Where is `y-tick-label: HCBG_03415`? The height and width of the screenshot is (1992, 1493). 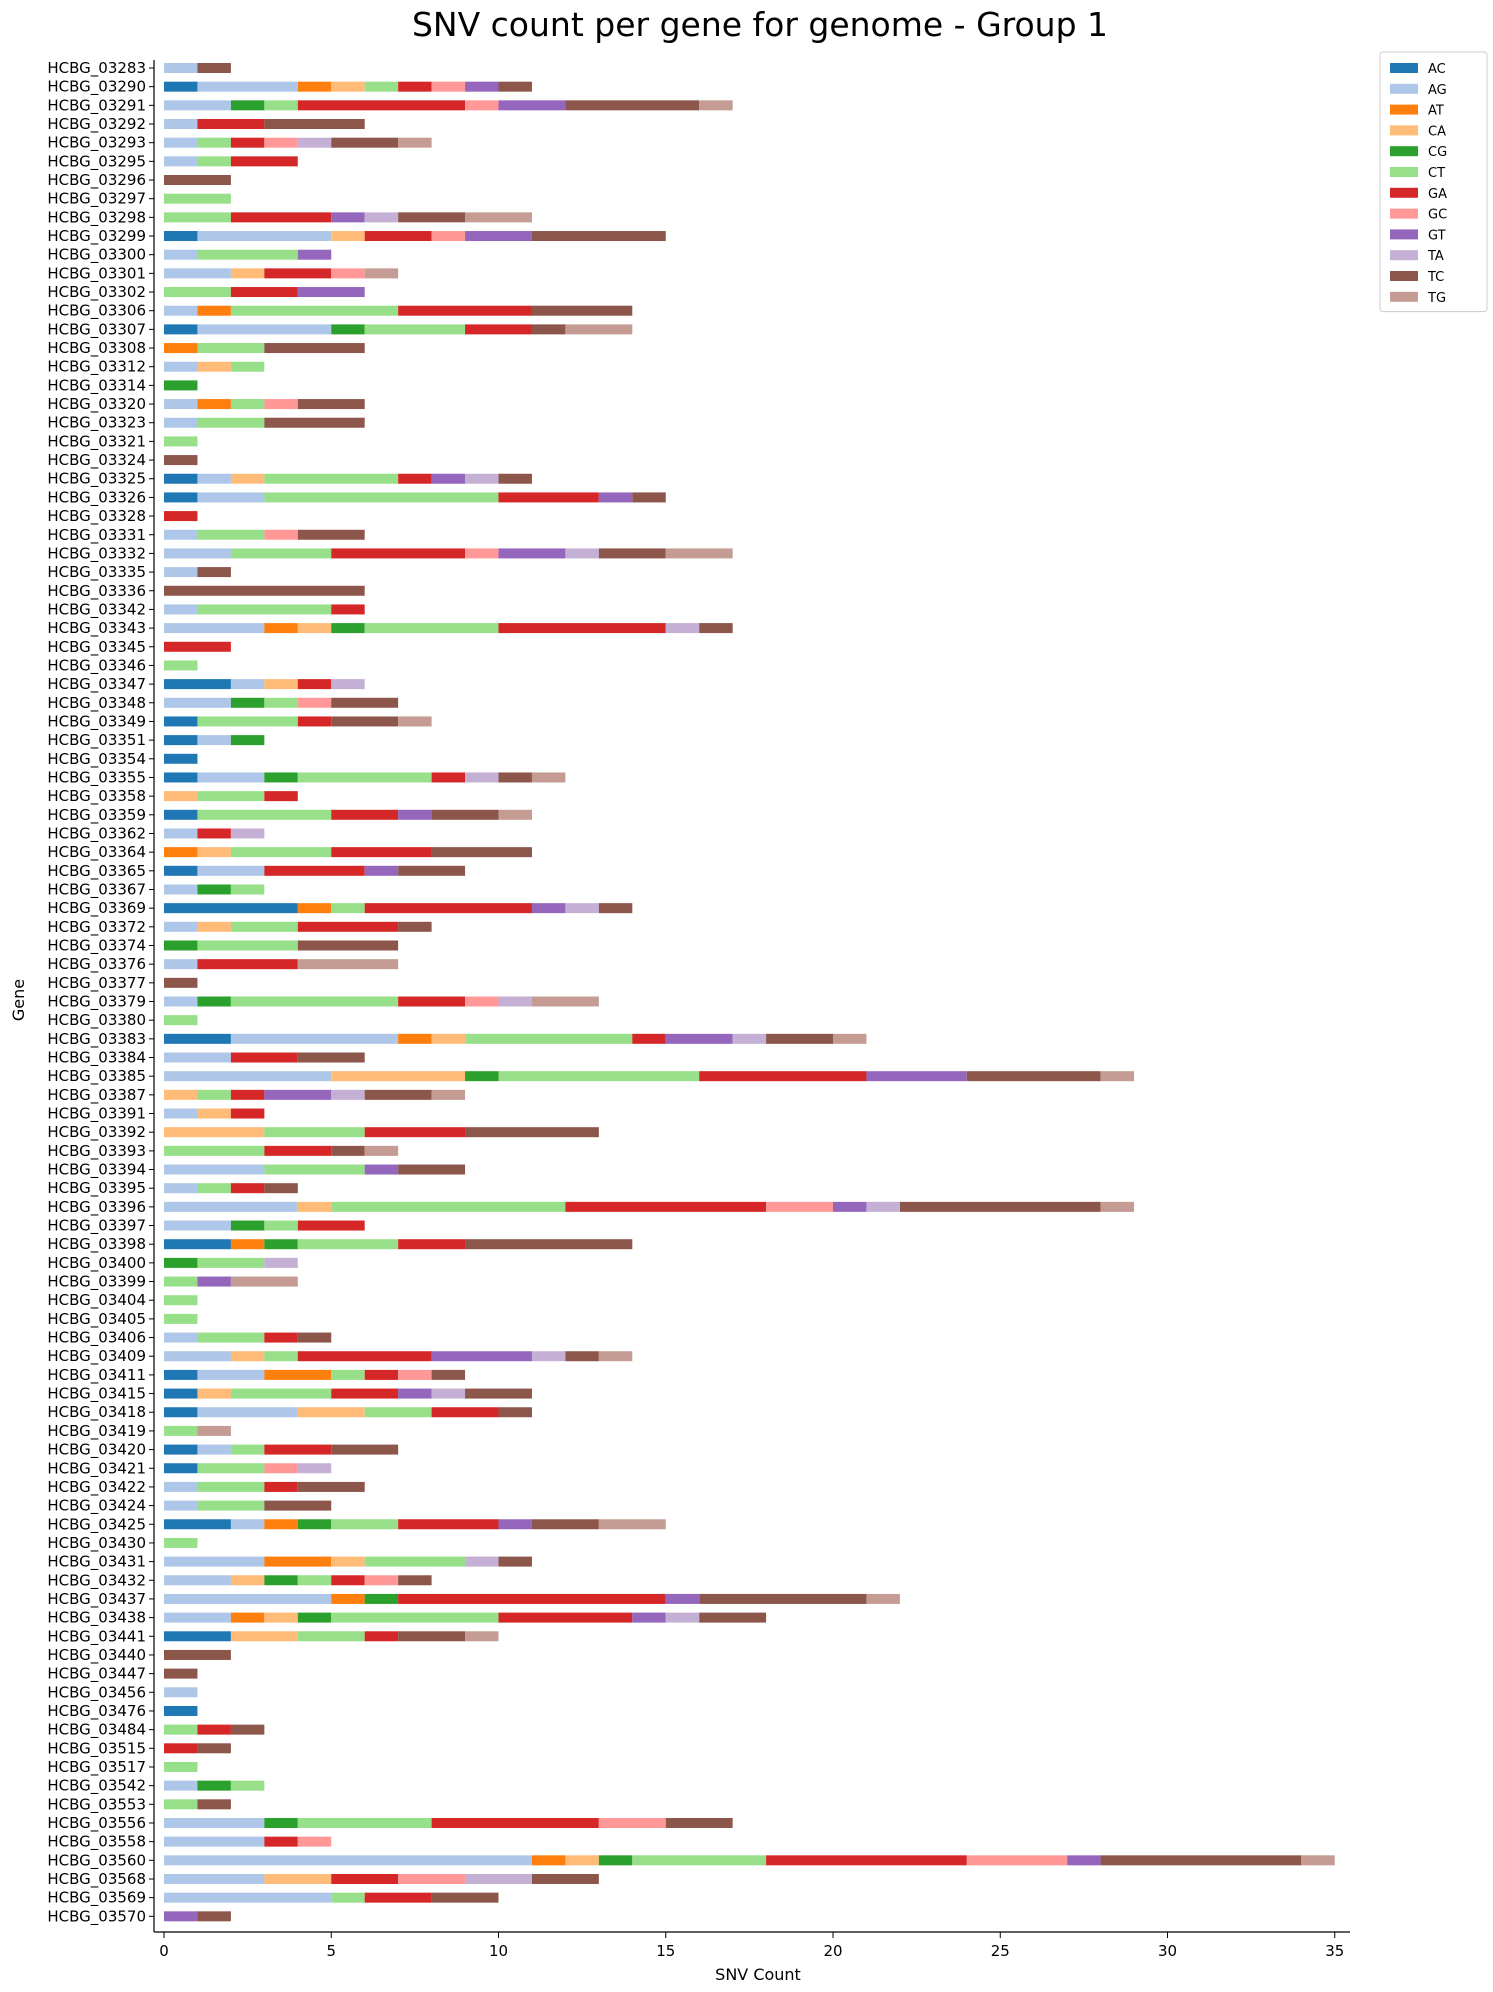 y-tick-label: HCBG_03415 is located at coordinates (96, 1394).